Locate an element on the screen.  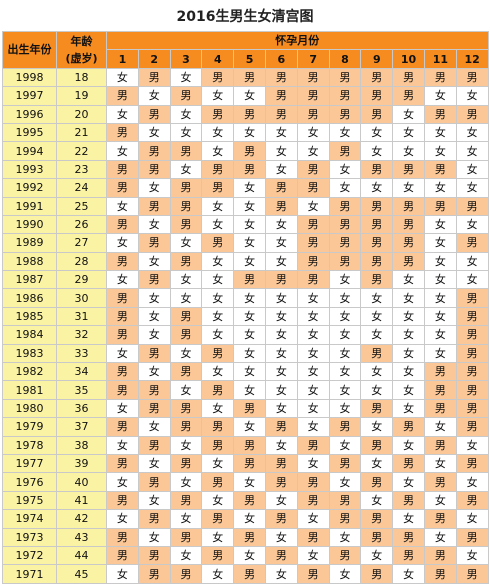
birth-year-cell: 1989 is located at coordinates (29, 243).